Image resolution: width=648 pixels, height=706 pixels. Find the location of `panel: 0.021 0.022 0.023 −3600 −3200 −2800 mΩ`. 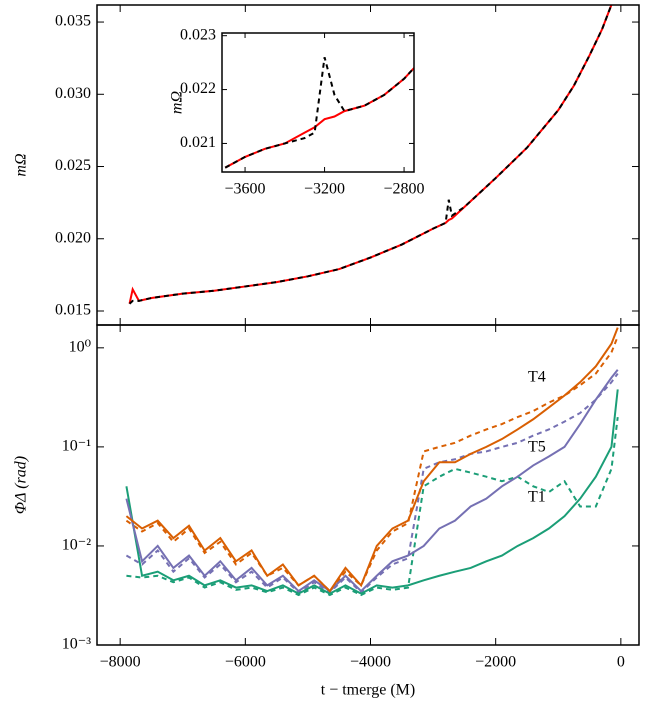

panel: 0.021 0.022 0.023 −3600 −3200 −2800 mΩ is located at coordinates (297, 111).